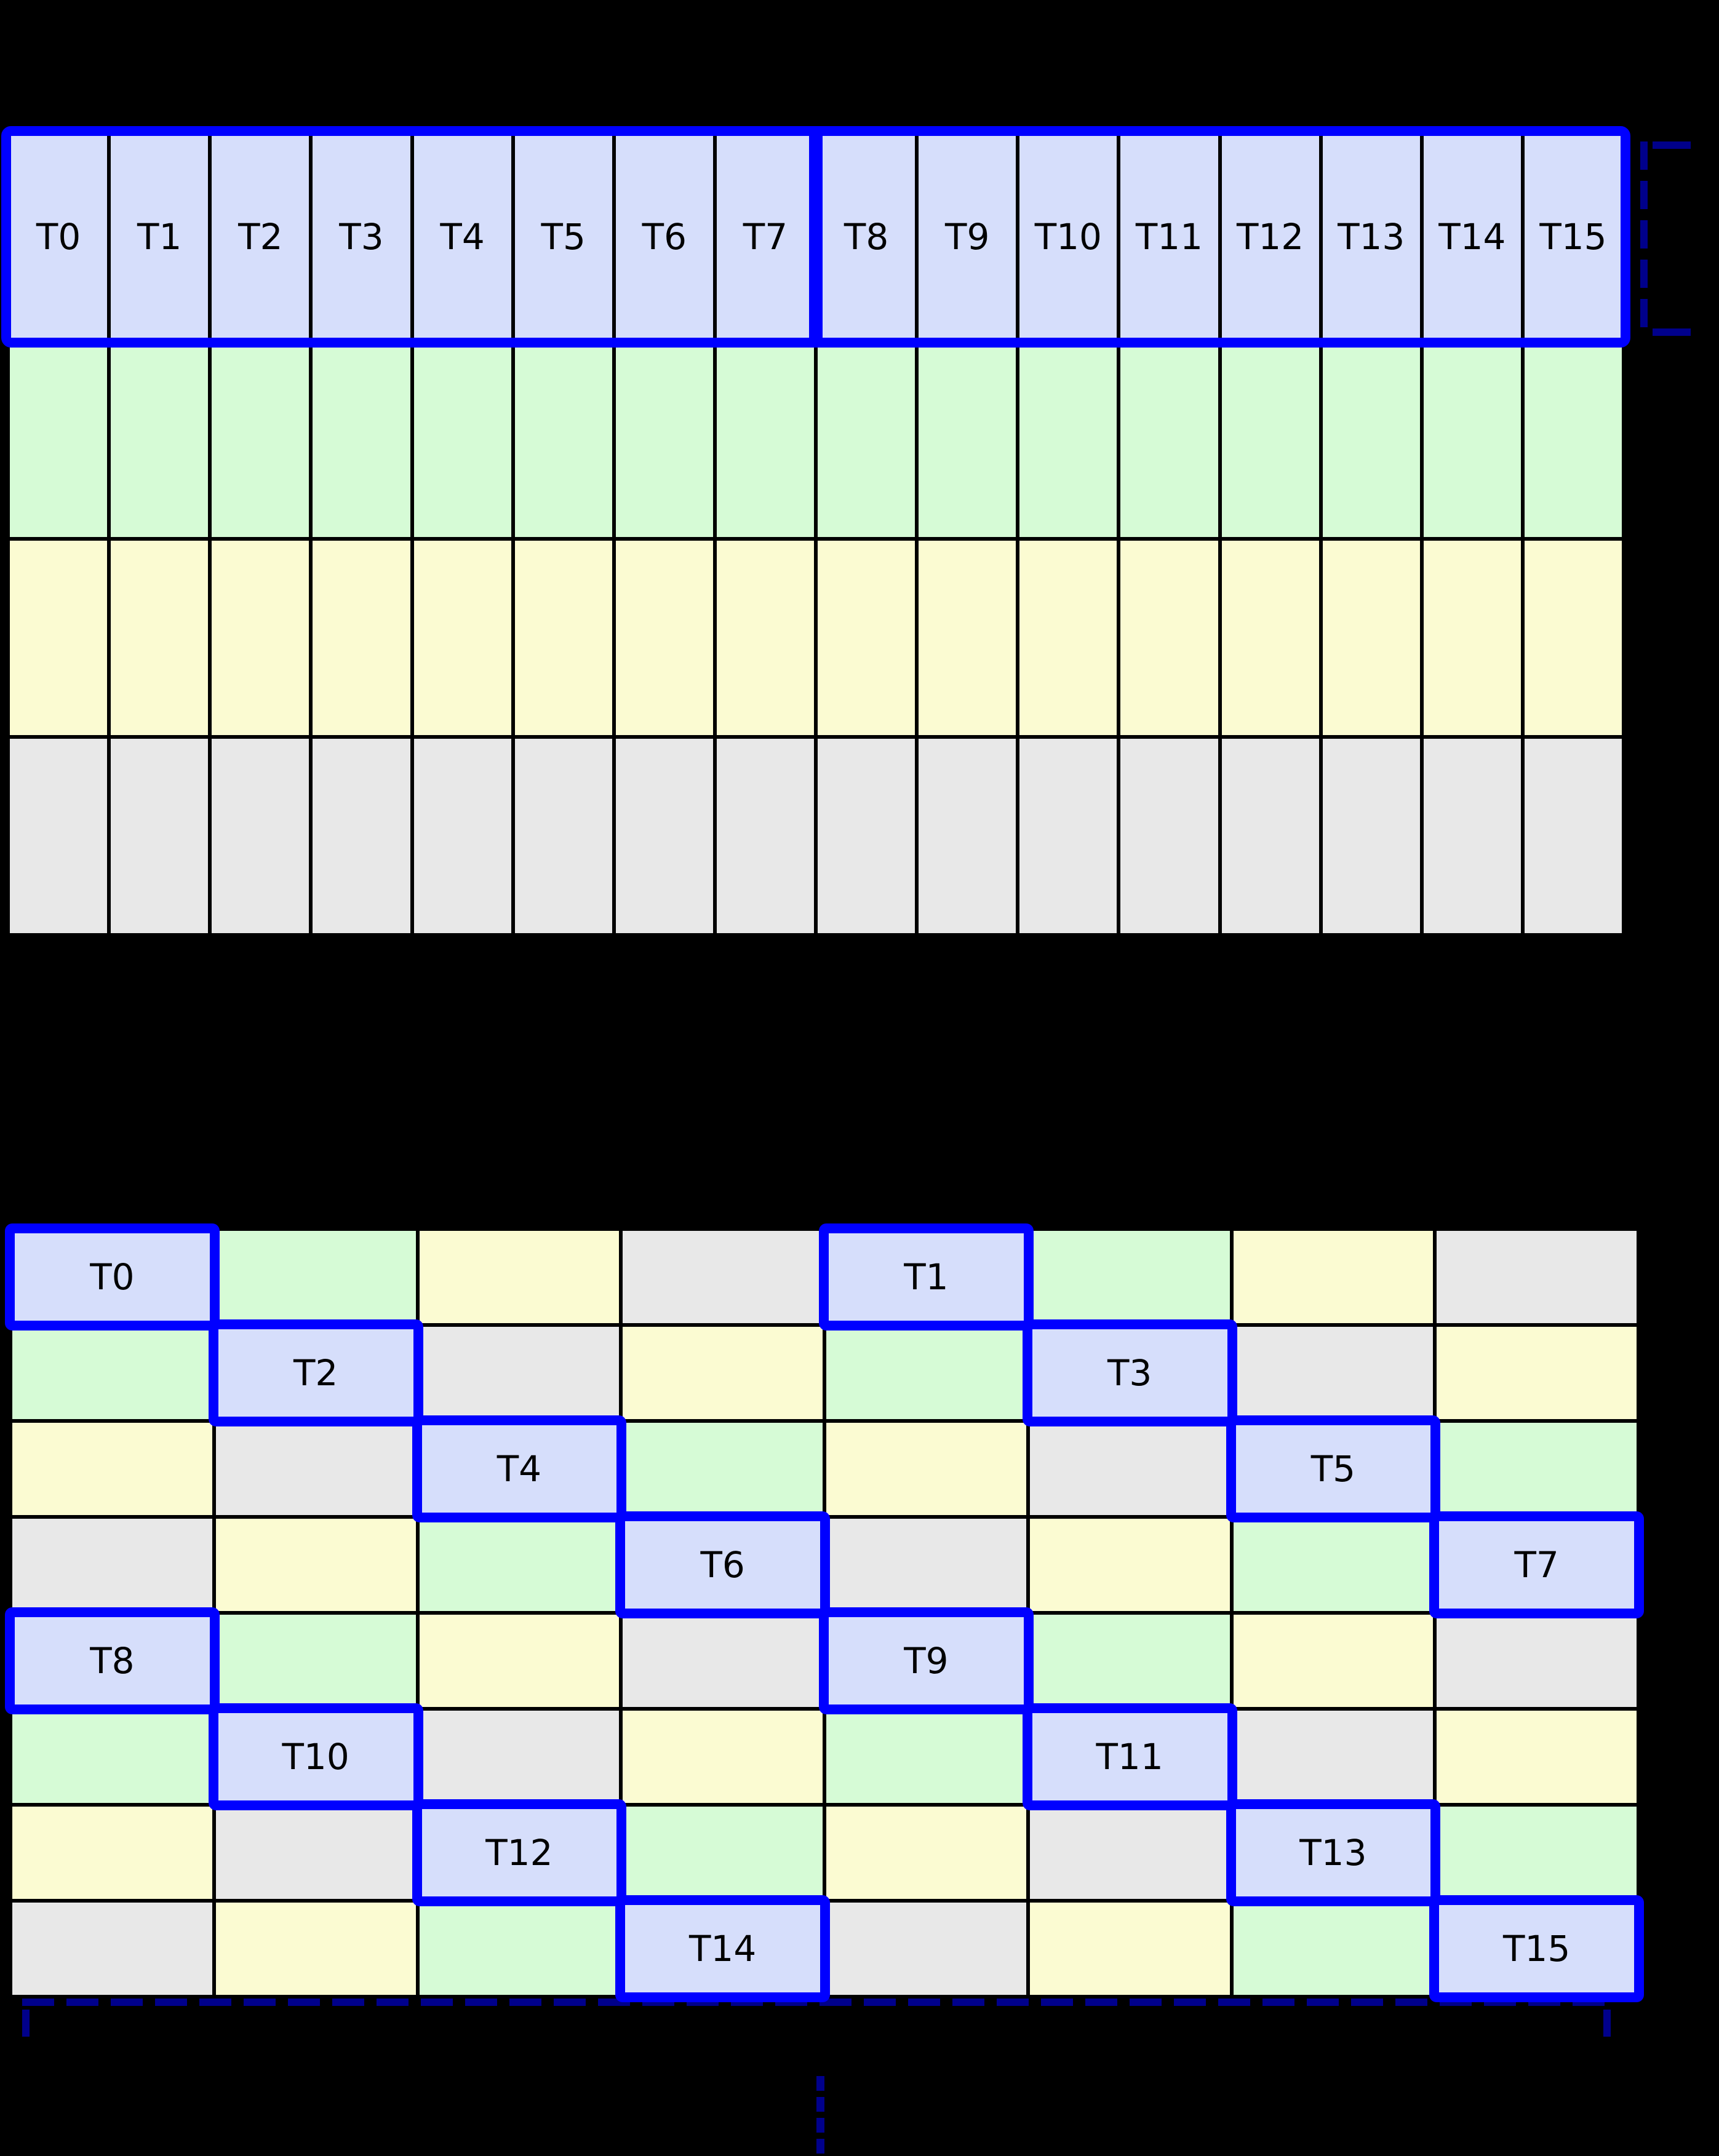 The width and height of the screenshot is (1719, 2156). What do you see at coordinates (1169, 237) in the screenshot?
I see `top-thread-cell-T11: T11` at bounding box center [1169, 237].